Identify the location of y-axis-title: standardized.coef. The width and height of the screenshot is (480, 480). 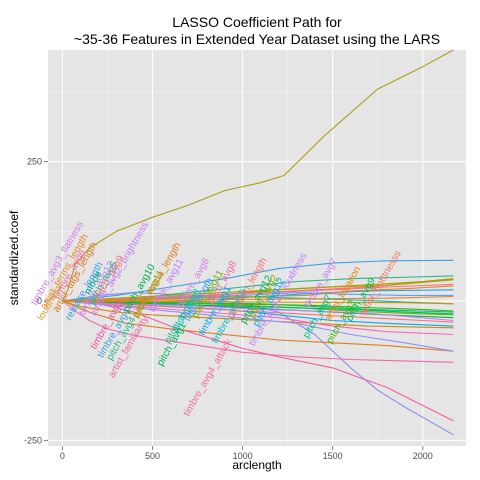
(14, 257).